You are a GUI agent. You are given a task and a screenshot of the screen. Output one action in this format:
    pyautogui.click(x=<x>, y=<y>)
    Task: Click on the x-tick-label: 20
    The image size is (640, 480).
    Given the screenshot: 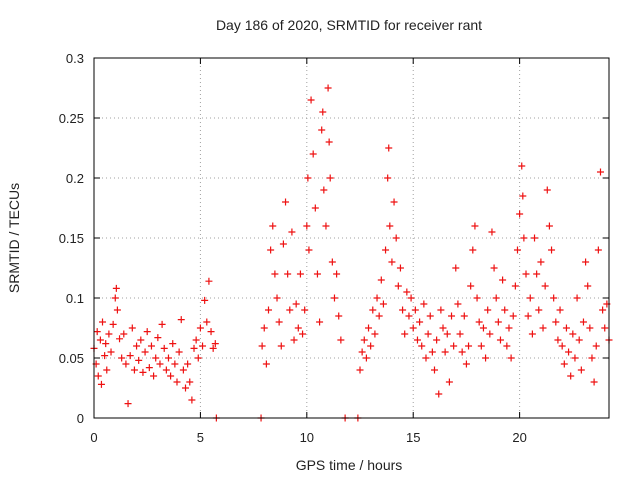 What is the action you would take?
    pyautogui.click(x=519, y=437)
    